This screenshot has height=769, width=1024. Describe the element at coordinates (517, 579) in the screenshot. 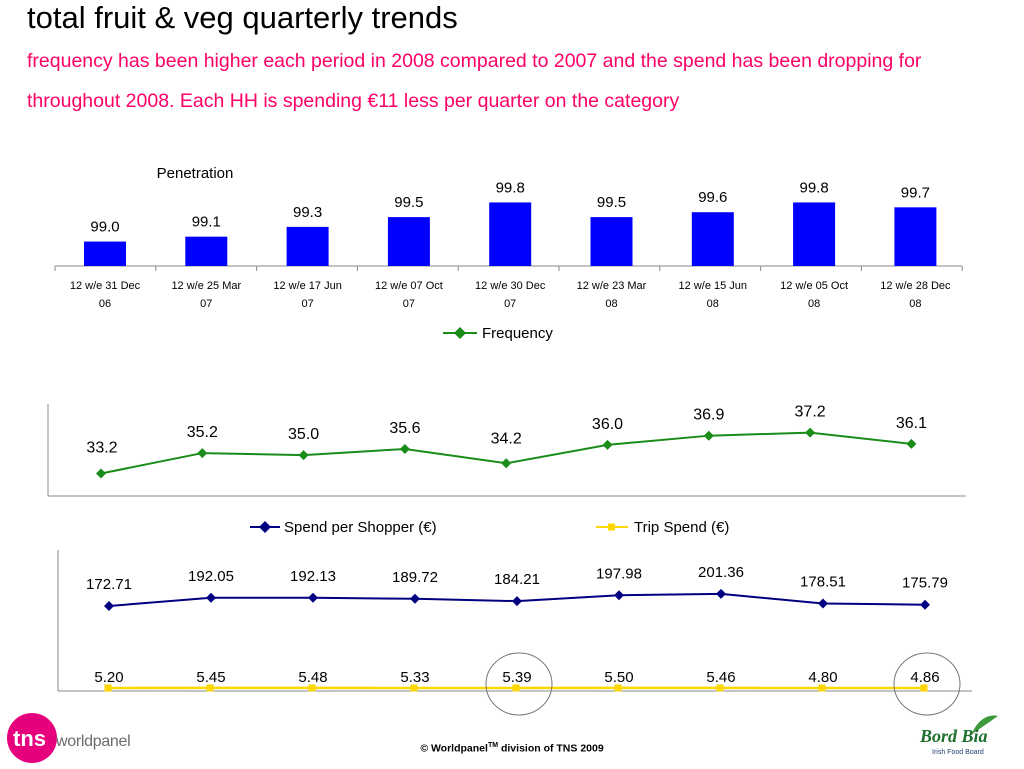

I see `spend-per-shopper-data-label: 184.21` at that location.